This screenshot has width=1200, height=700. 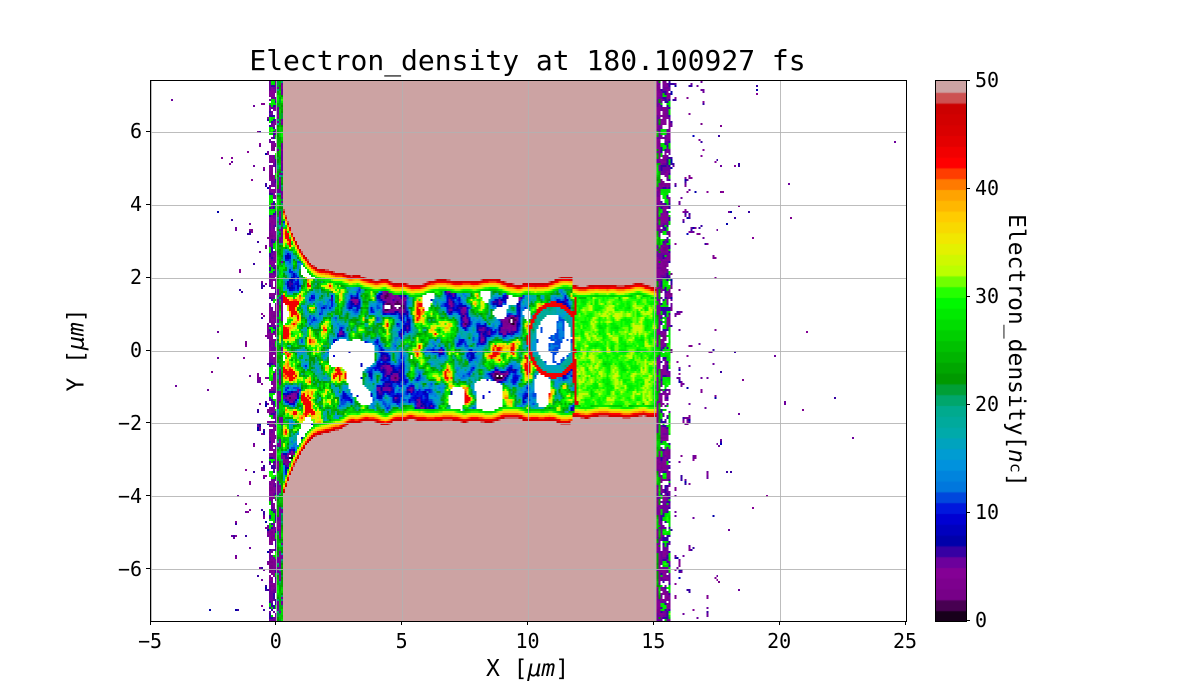 I want to click on colorbar-tick-label: 50, so click(x=987, y=80).